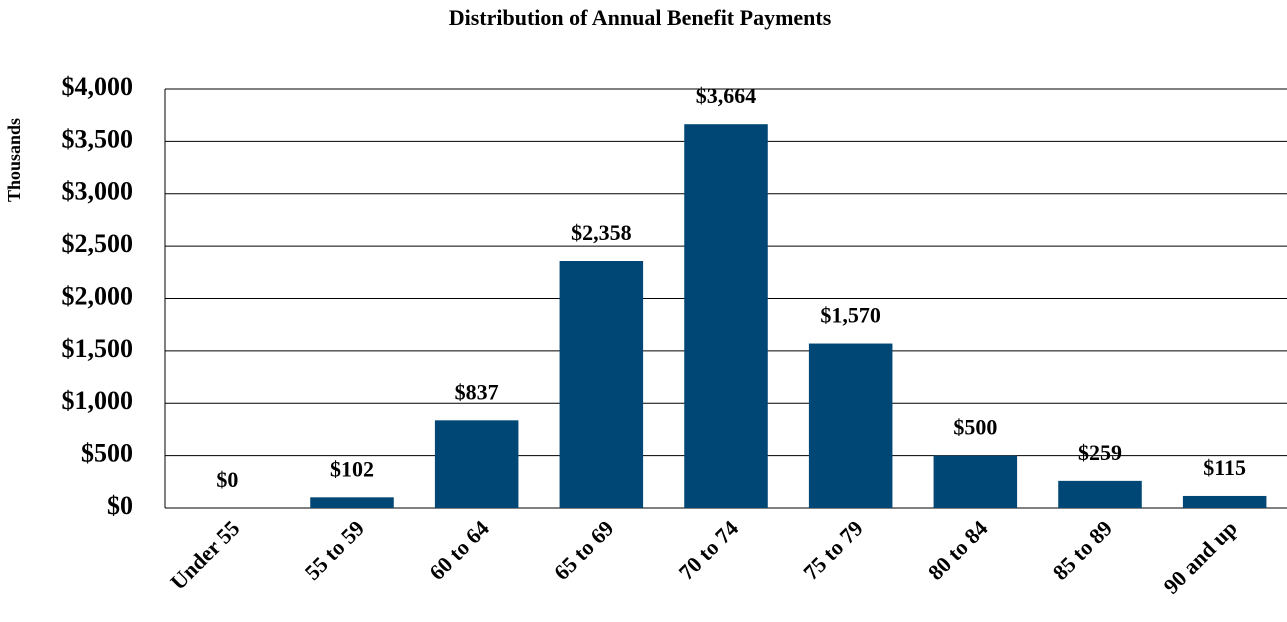  I want to click on y-tick-label: $3,500, so click(98, 138).